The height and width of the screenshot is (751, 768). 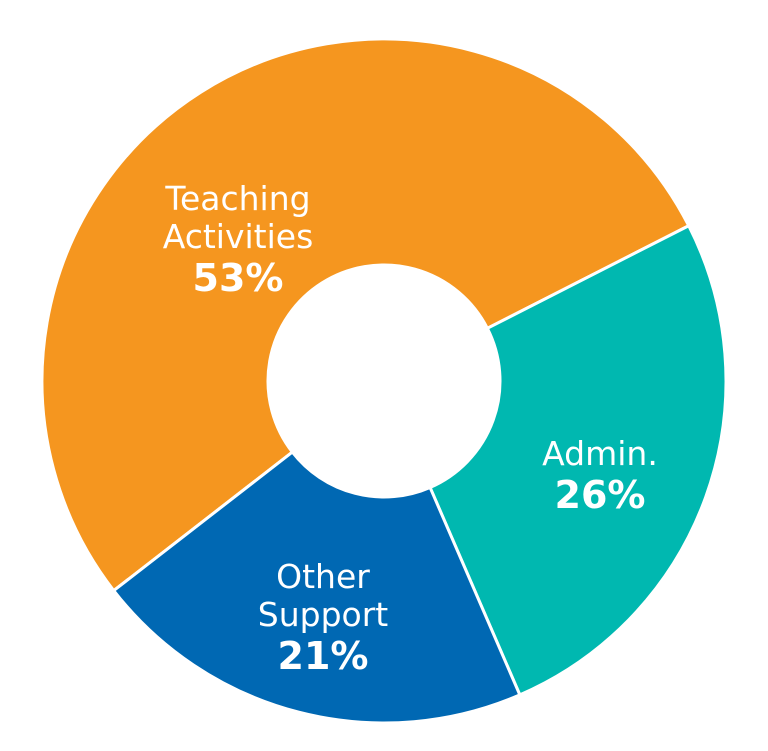 I want to click on slice-label: Other Support 21%, so click(x=323, y=618).